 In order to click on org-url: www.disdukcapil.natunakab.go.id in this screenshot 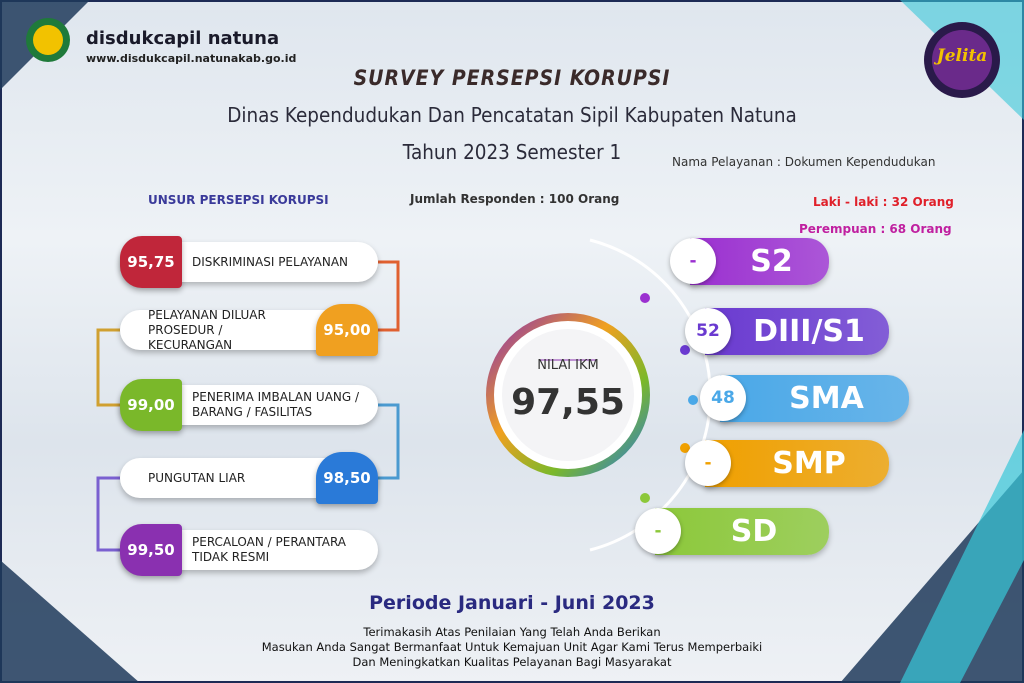, I will do `click(191, 58)`.